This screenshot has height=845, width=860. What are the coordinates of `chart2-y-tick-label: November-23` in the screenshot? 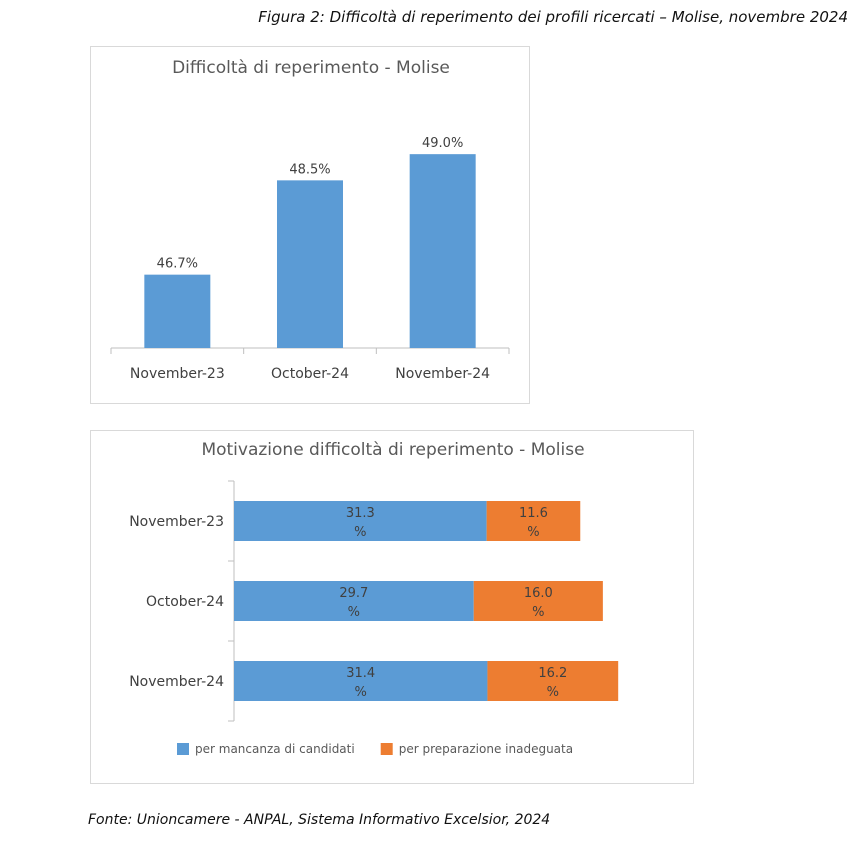 It's located at (176, 522).